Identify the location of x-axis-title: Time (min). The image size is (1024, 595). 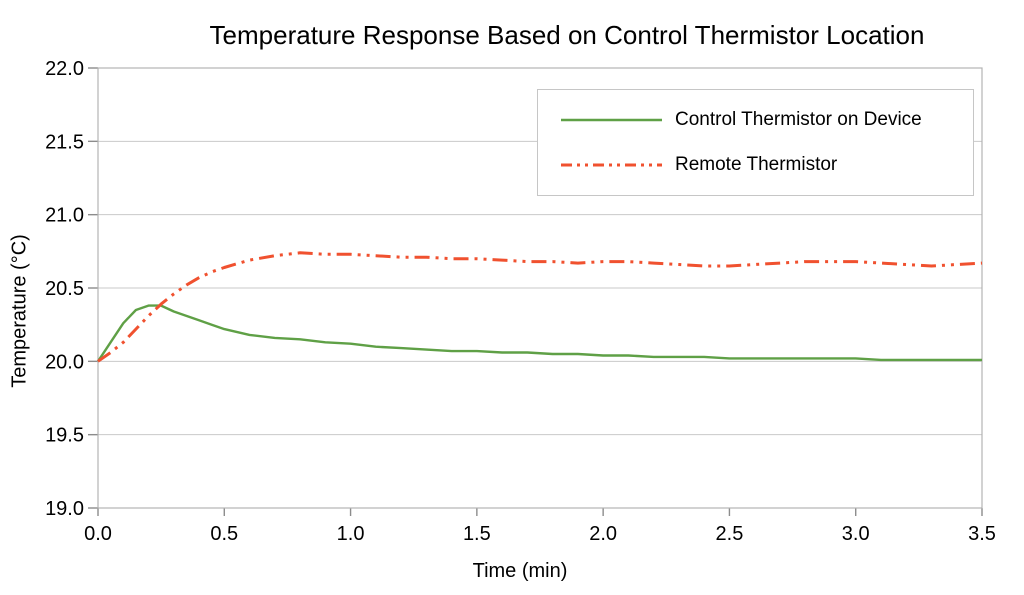
(520, 571).